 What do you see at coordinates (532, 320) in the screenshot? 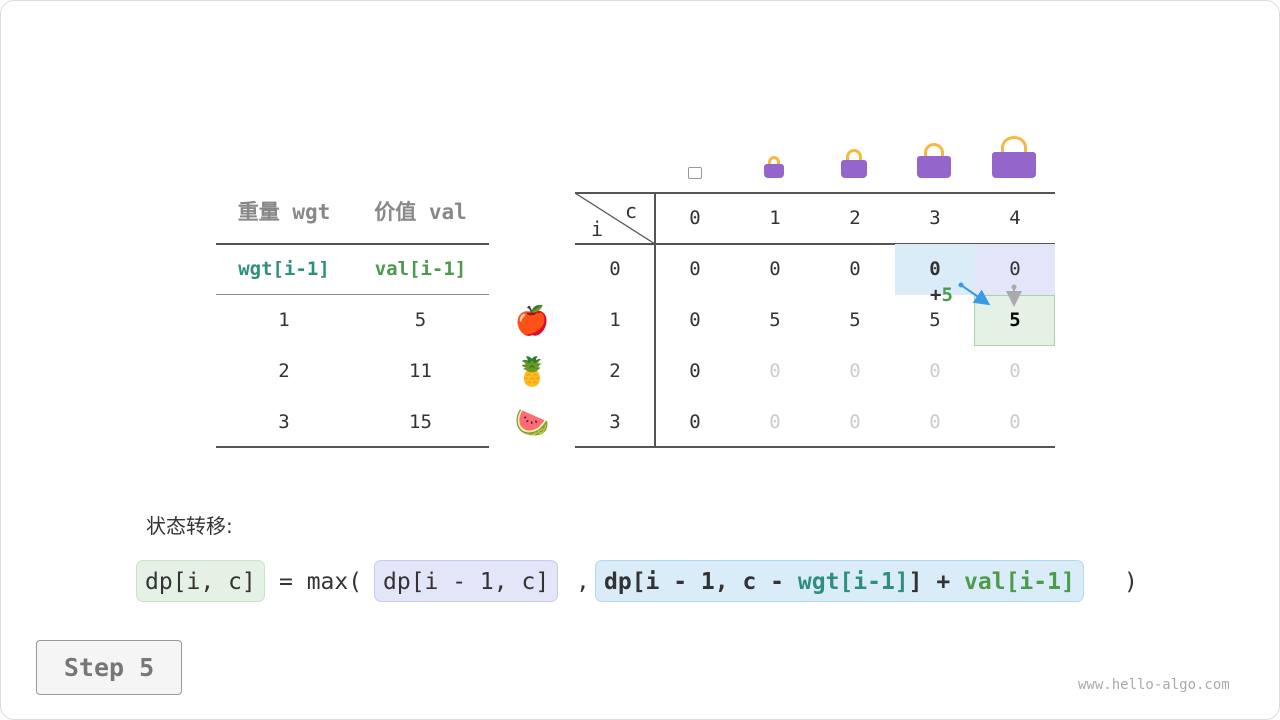
I see `apple-icon: 🍎` at bounding box center [532, 320].